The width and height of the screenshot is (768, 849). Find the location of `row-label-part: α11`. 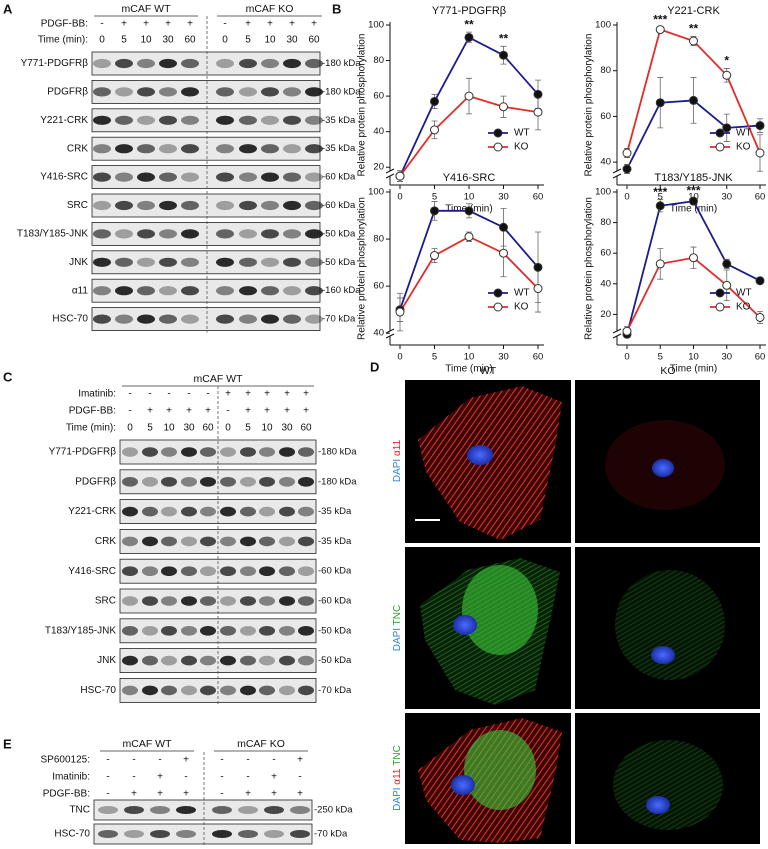

row-label-part: α11 is located at coordinates (397, 447).